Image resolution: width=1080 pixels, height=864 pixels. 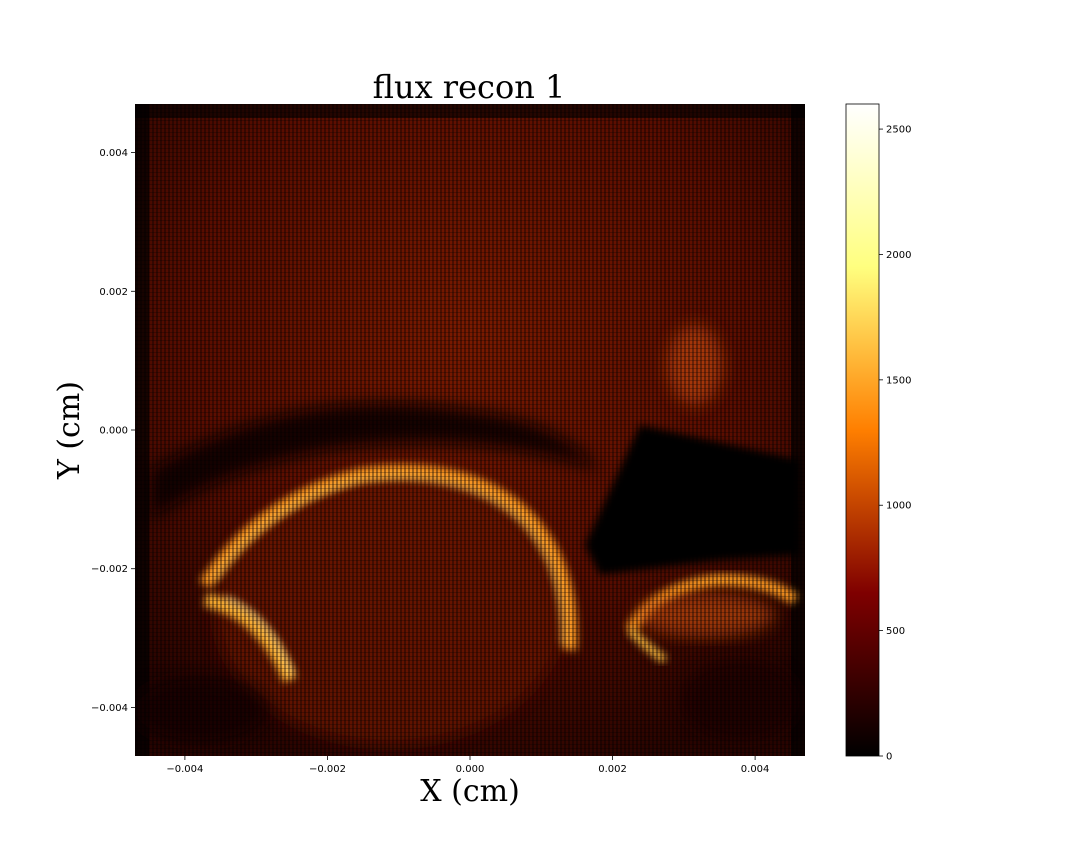 What do you see at coordinates (895, 444) in the screenshot?
I see `colorbar-ticks: 0 500 1000 1500 2000 2500` at bounding box center [895, 444].